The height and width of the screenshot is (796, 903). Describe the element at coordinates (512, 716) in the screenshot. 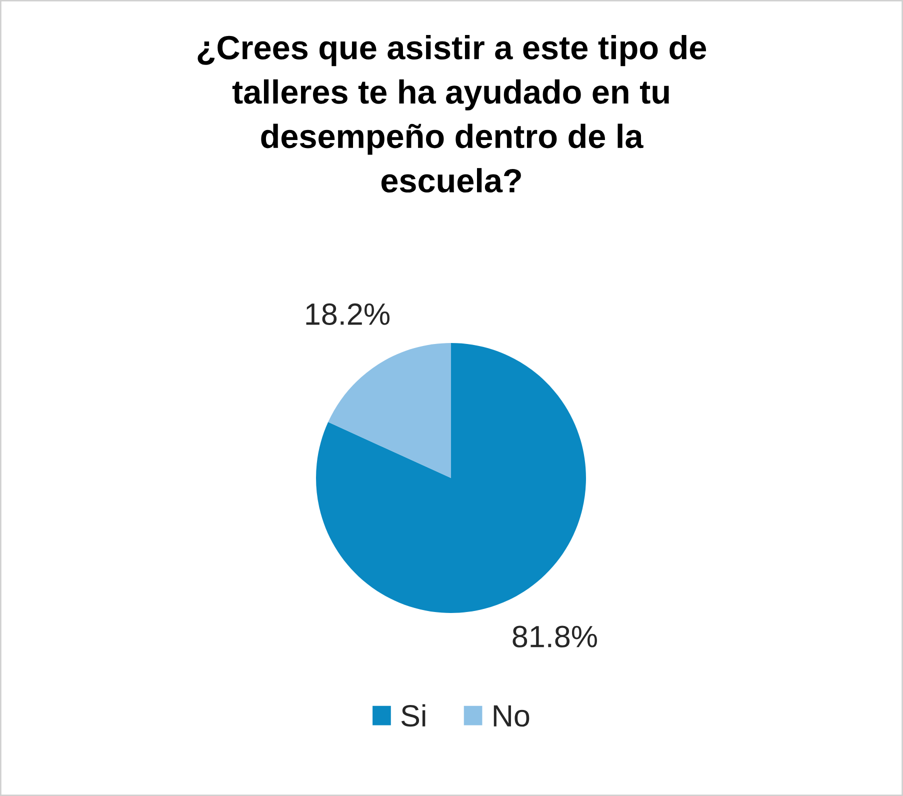

I see `legend-label: No` at that location.